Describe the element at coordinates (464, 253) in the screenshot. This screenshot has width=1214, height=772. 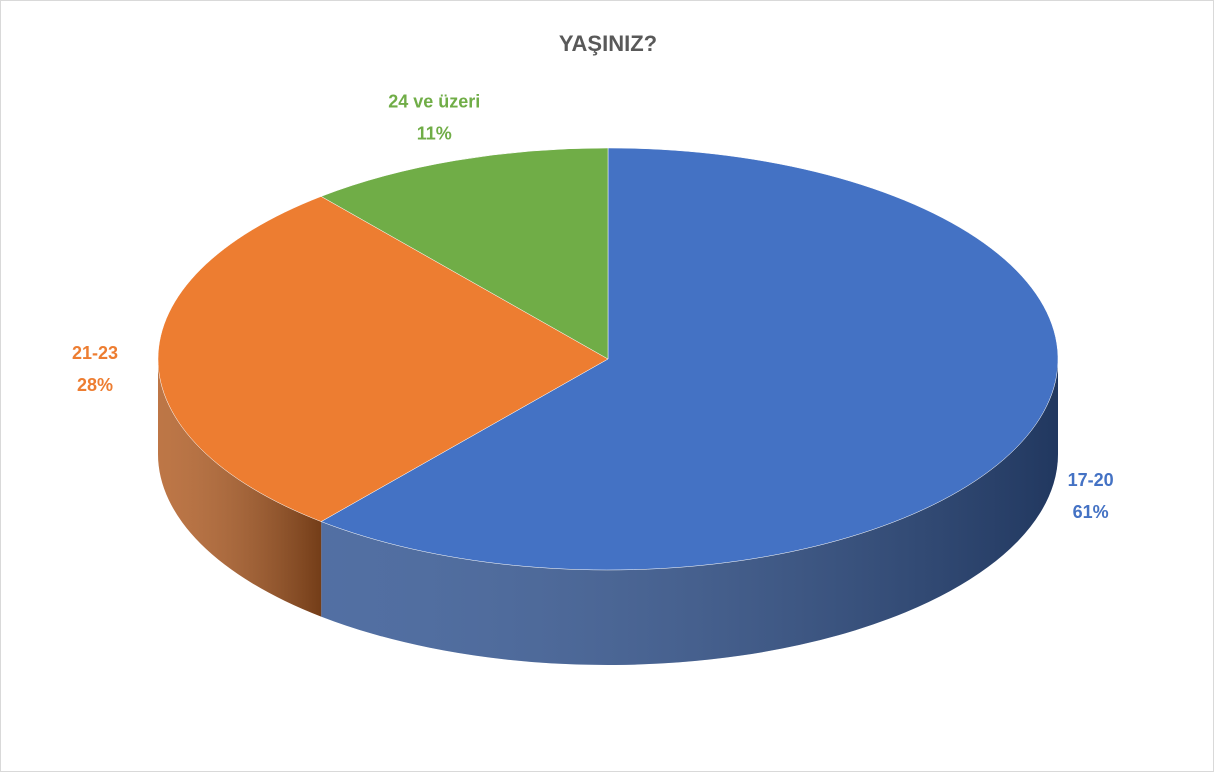
I see `slice` at that location.